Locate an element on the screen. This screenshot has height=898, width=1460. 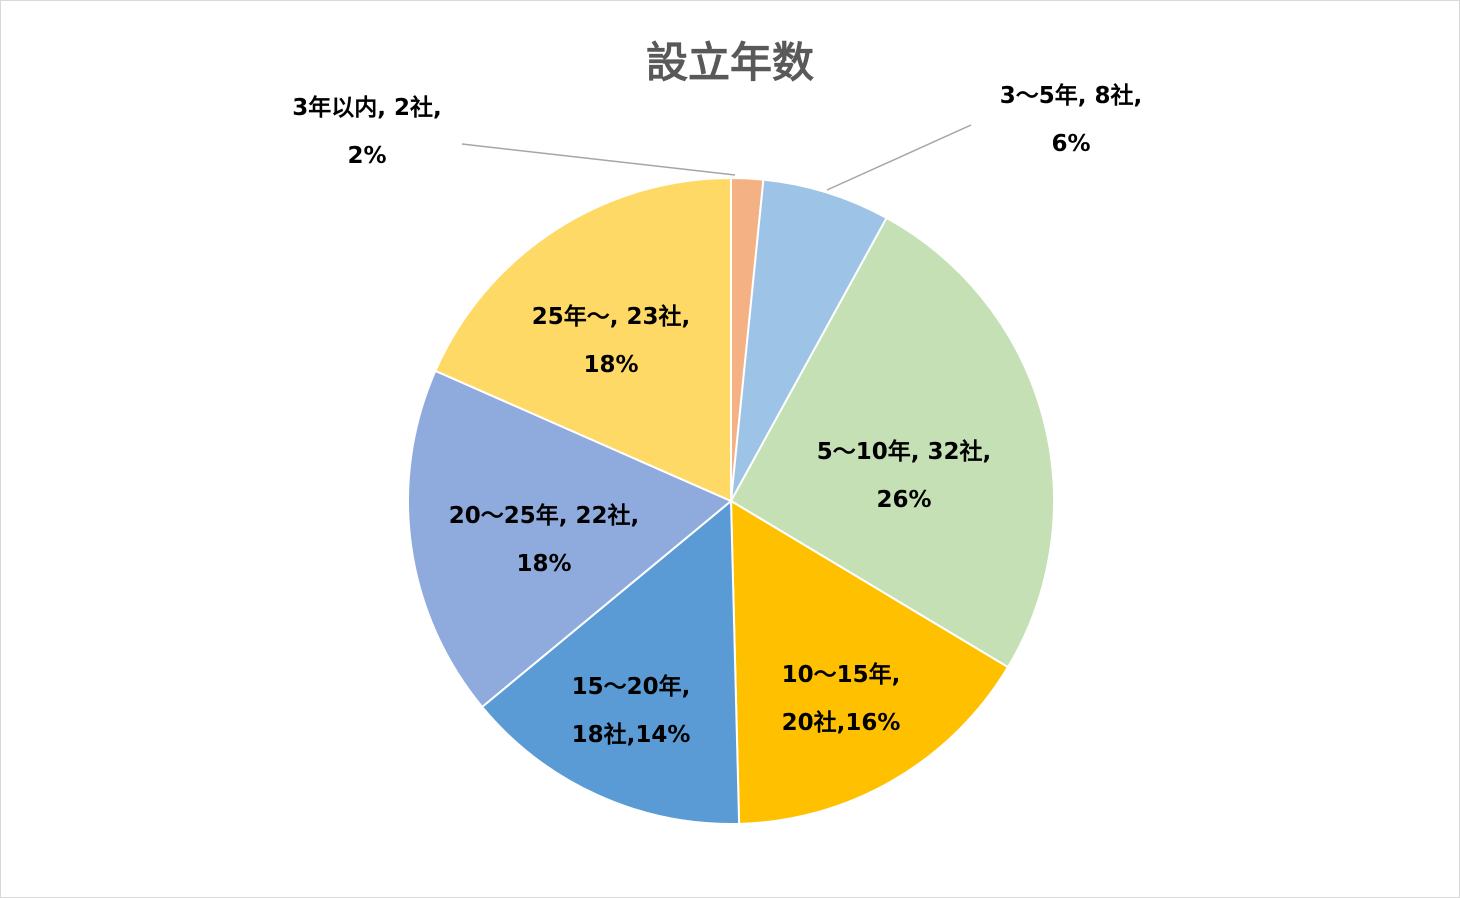
data-label-7: 25年～, 23社, 18% is located at coordinates (611, 340).